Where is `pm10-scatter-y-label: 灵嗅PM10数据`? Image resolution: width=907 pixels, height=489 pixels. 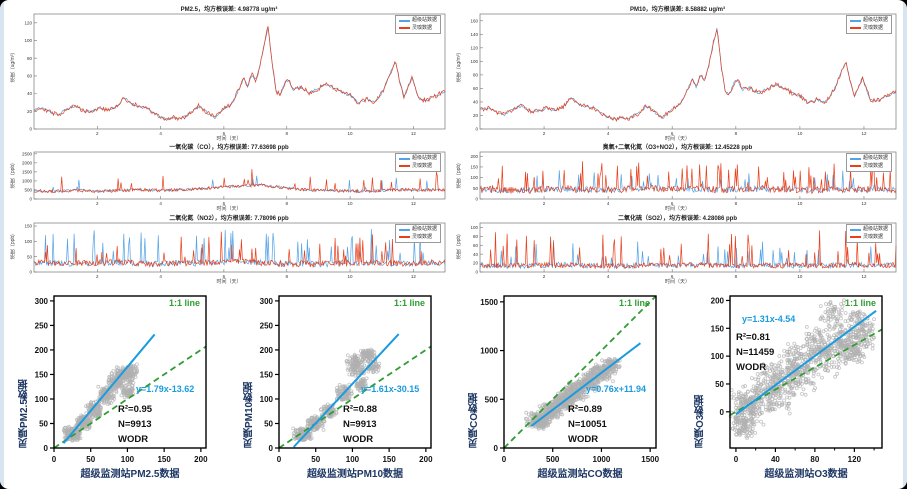 pm10-scatter-y-label: 灵嗅PM10数据 is located at coordinates (249, 414).